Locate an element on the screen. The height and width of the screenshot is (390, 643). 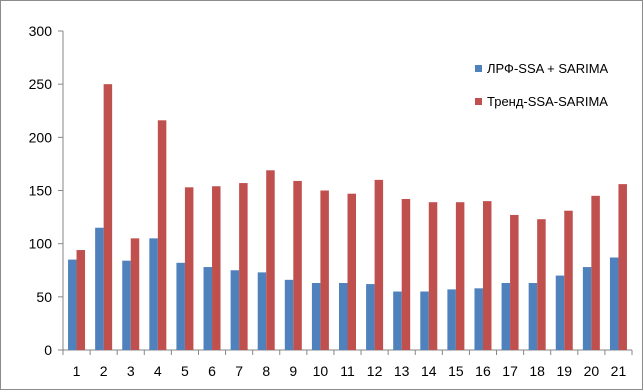
x-tick-label: 2 is located at coordinates (104, 371).